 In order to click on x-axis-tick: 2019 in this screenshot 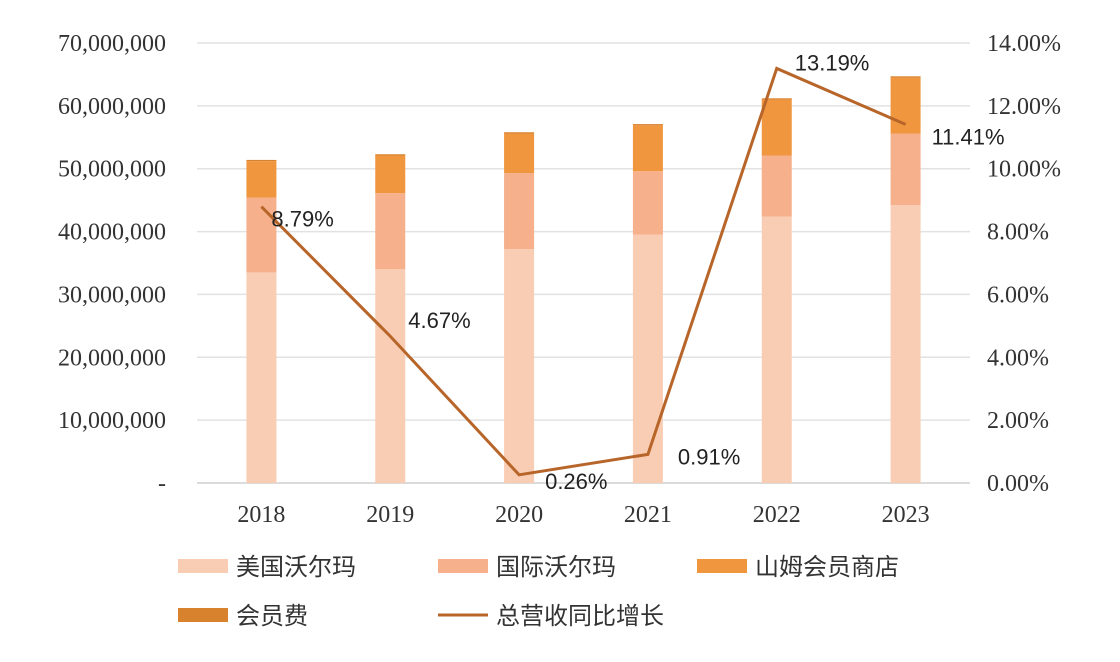, I will do `click(390, 515)`.